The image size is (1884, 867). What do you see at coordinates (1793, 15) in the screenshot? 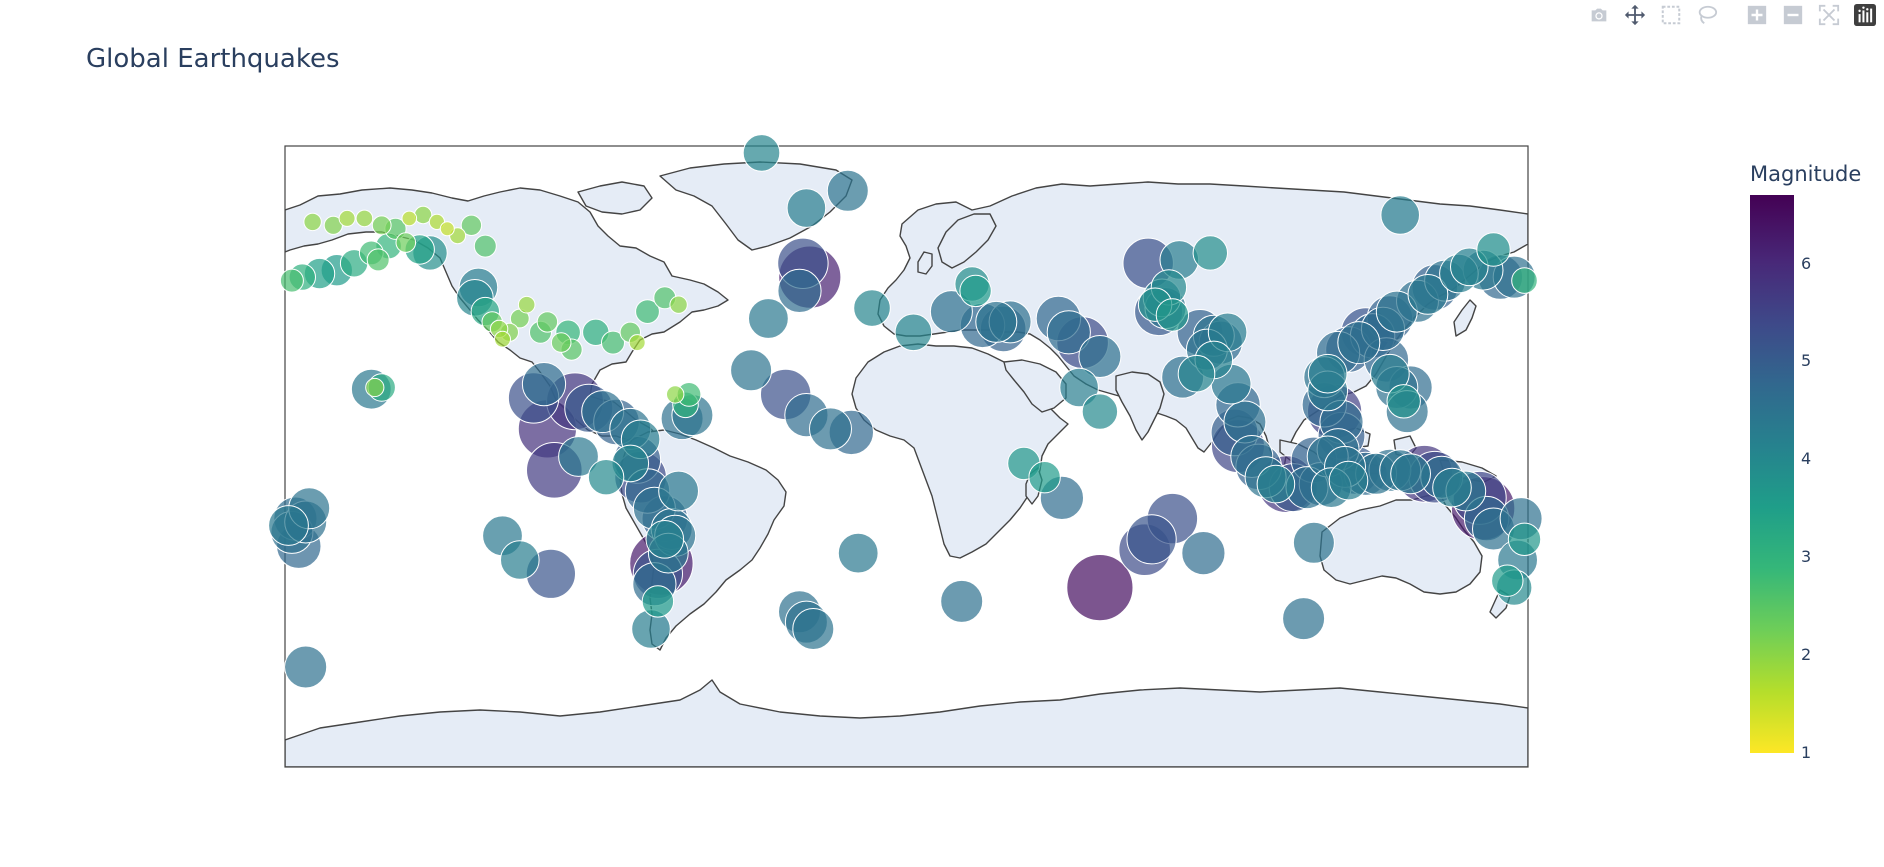
I see `zoom-out-icon` at bounding box center [1793, 15].